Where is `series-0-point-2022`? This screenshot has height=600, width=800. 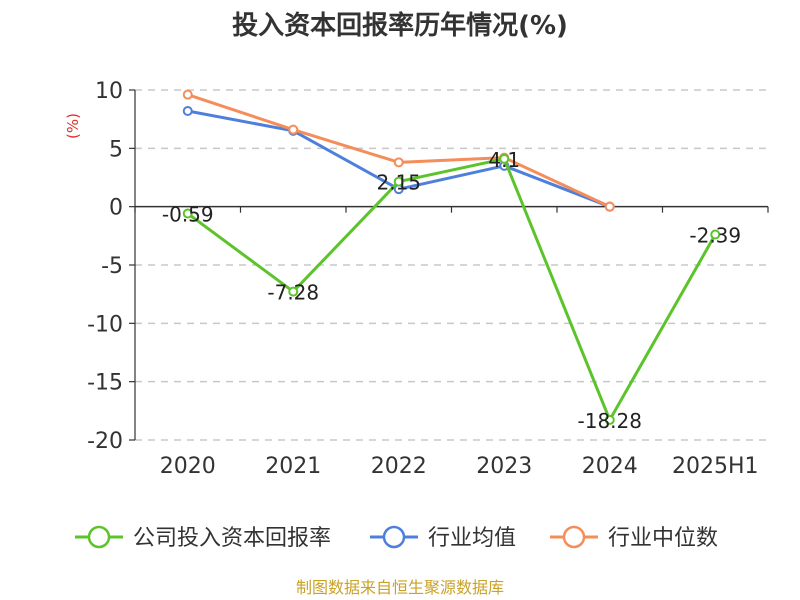 series-0-point-2022 is located at coordinates (398, 181).